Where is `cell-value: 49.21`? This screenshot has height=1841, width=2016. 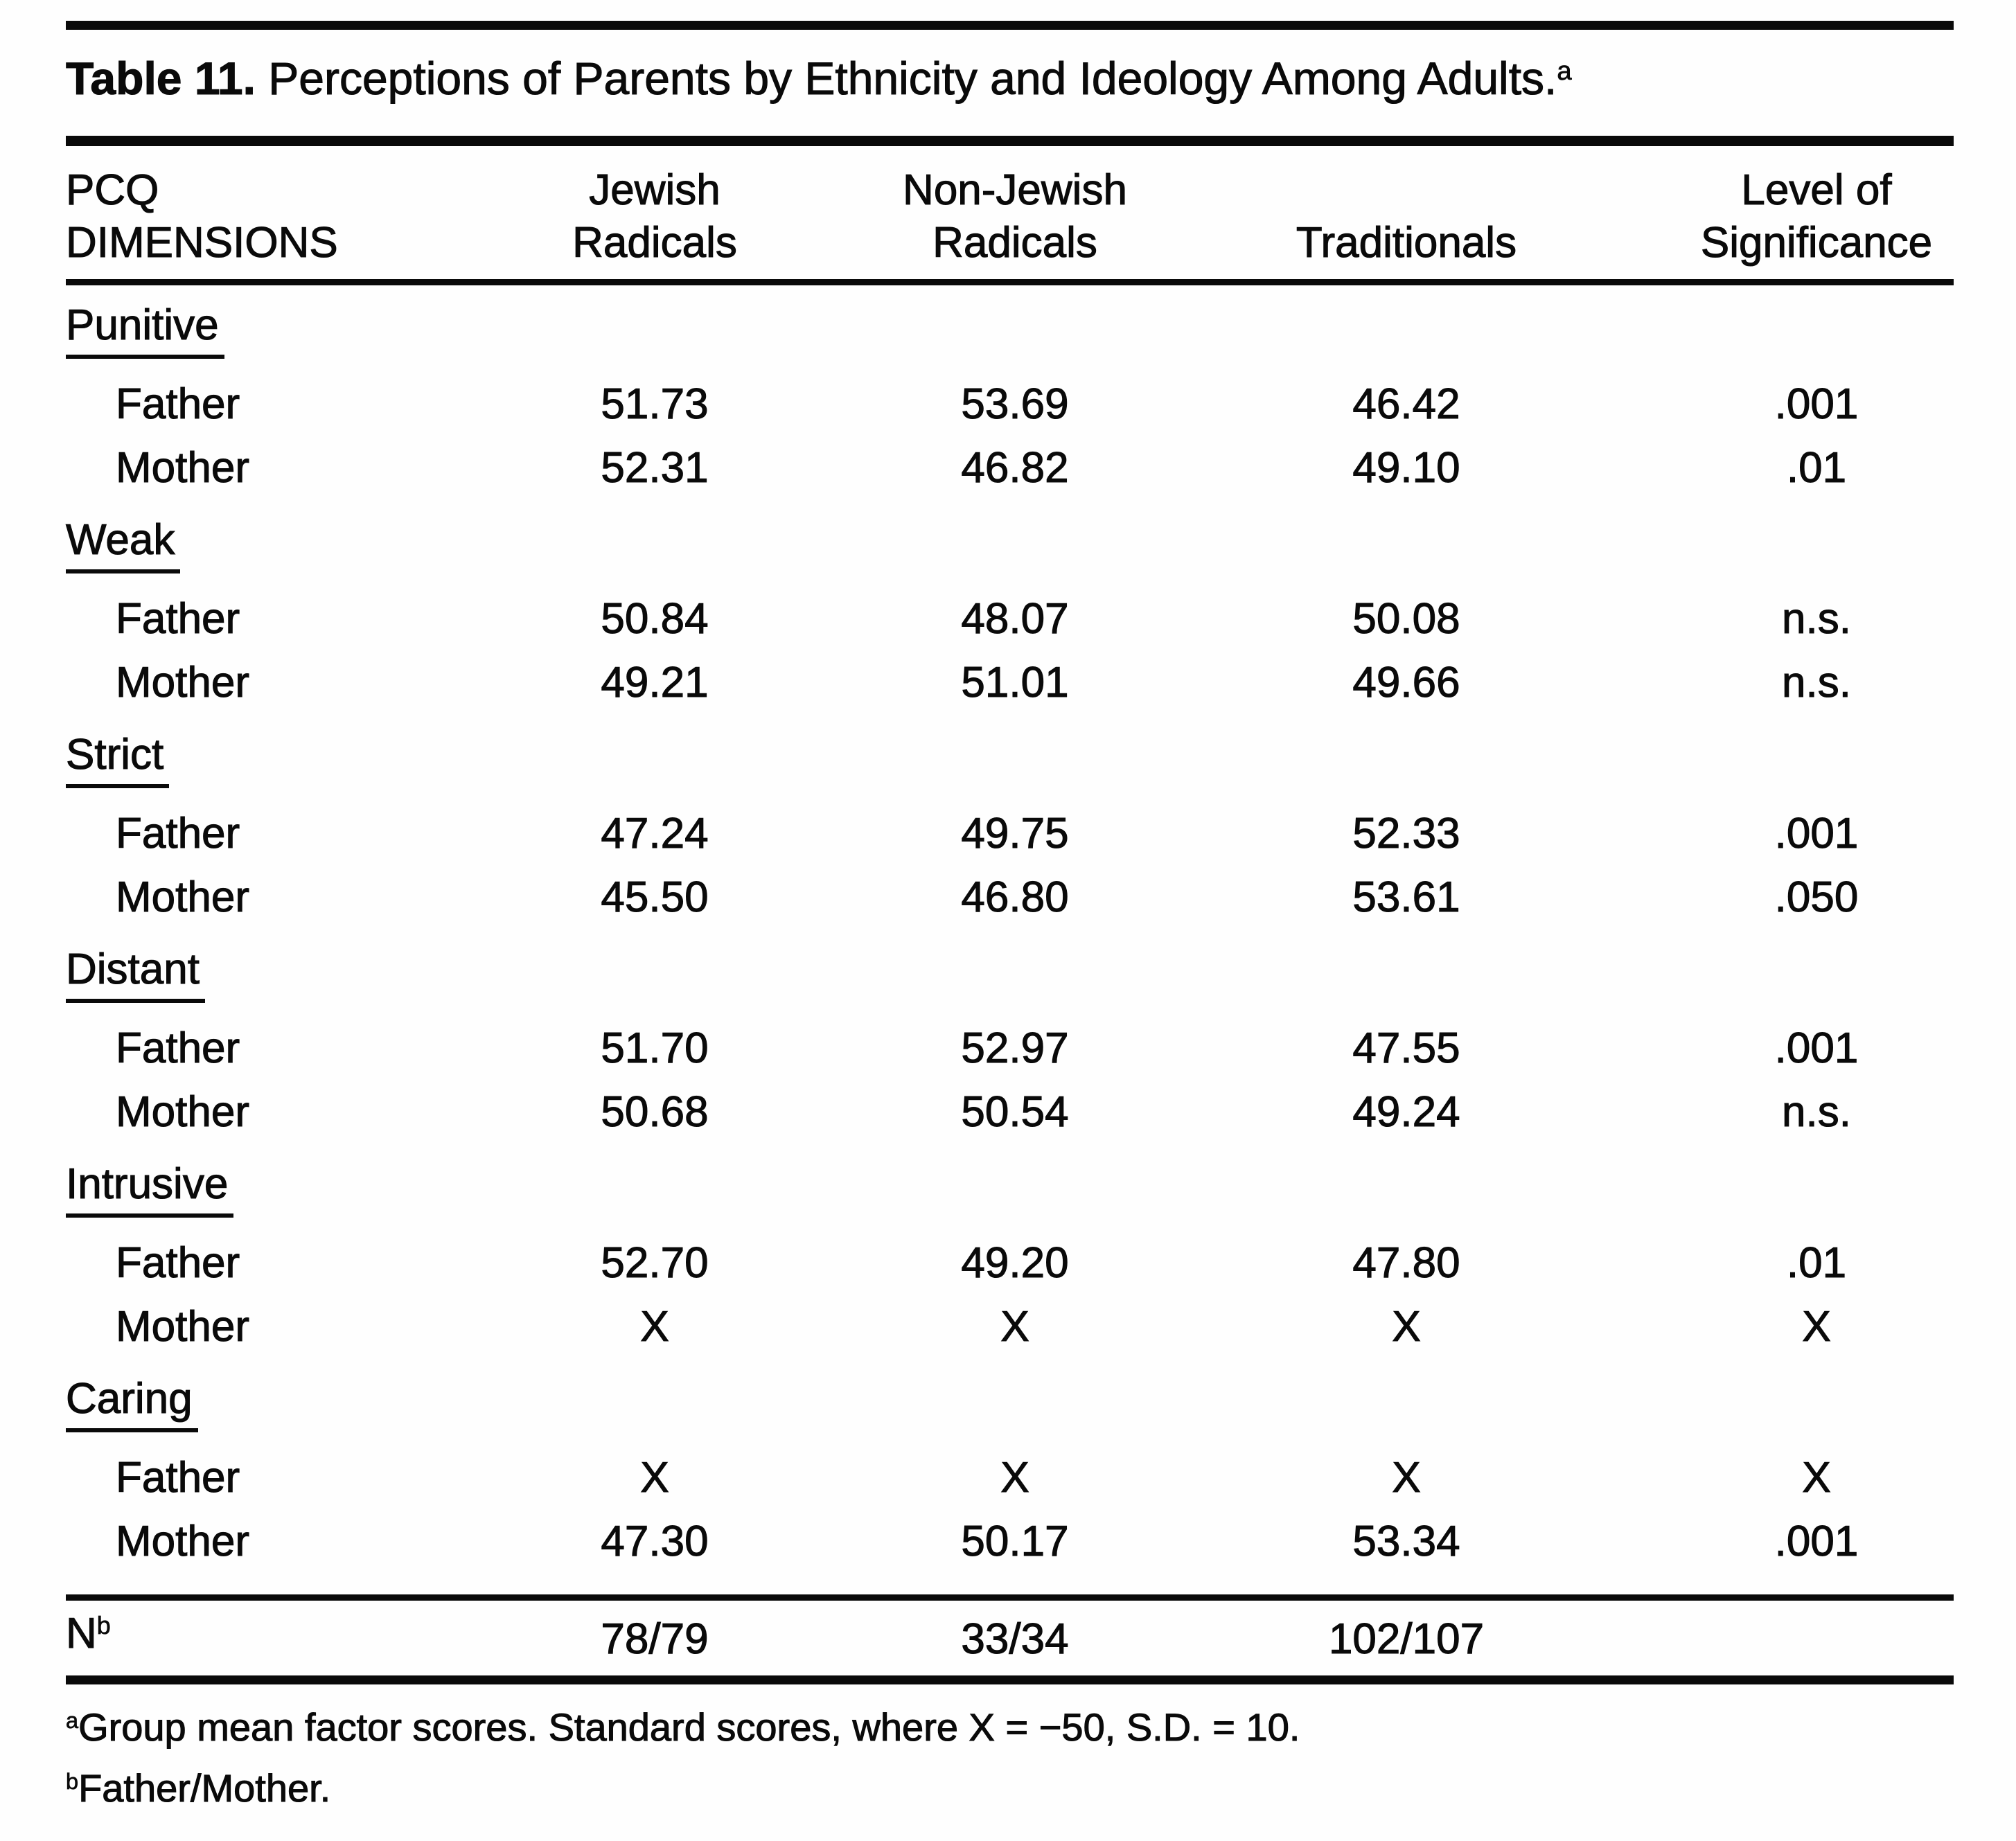
cell-value: 49.21 is located at coordinates (655, 682).